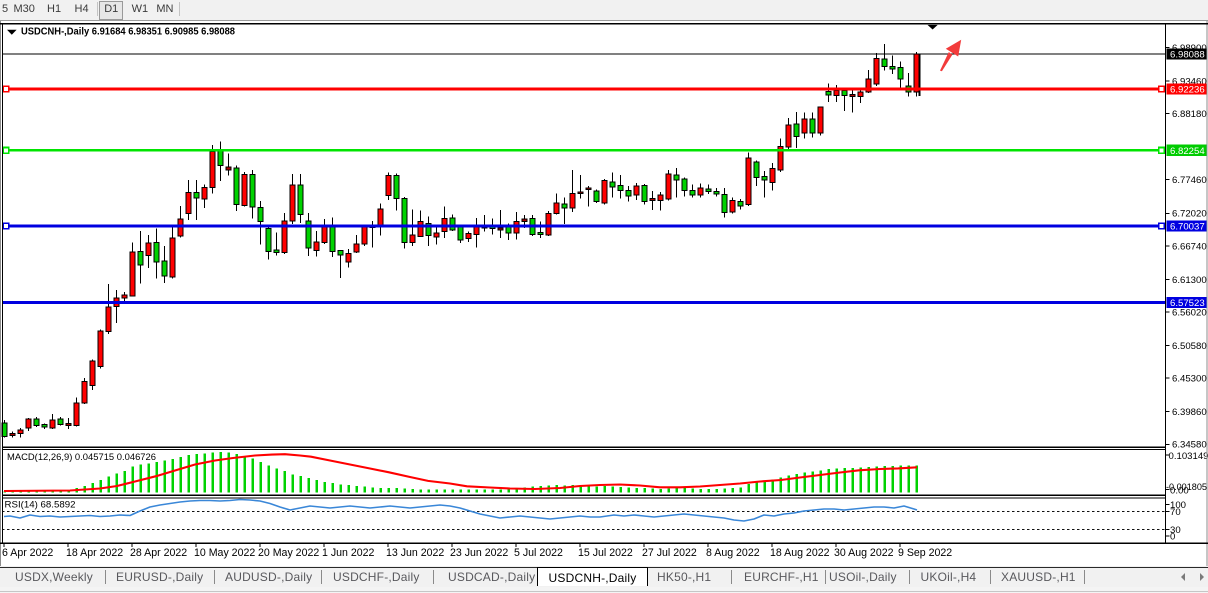 The height and width of the screenshot is (593, 1208). I want to click on svg-text: 9 Sep 2022, so click(925, 553).